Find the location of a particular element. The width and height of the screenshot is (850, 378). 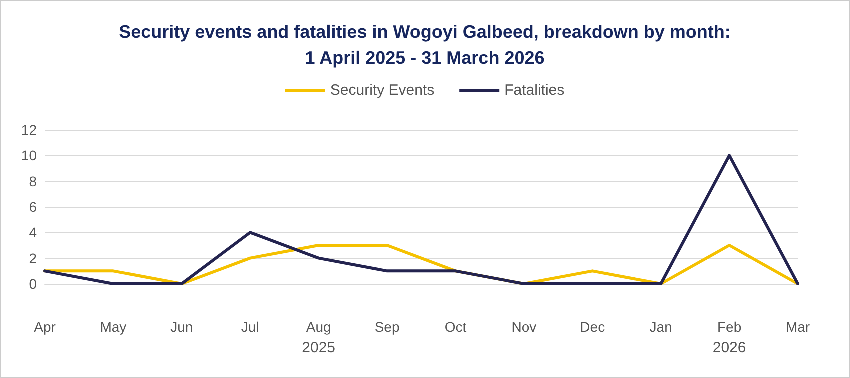

y-tick-label: 6 is located at coordinates (33, 207).